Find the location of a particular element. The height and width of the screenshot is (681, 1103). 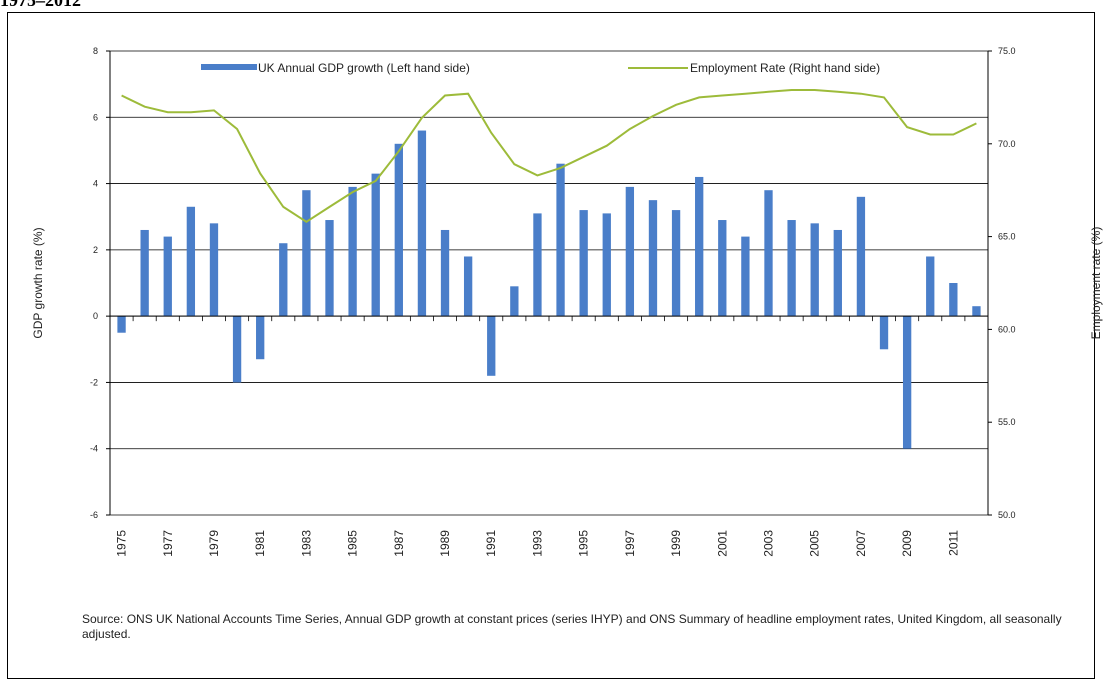

x-tick-label: 1989 is located at coordinates (445, 543).